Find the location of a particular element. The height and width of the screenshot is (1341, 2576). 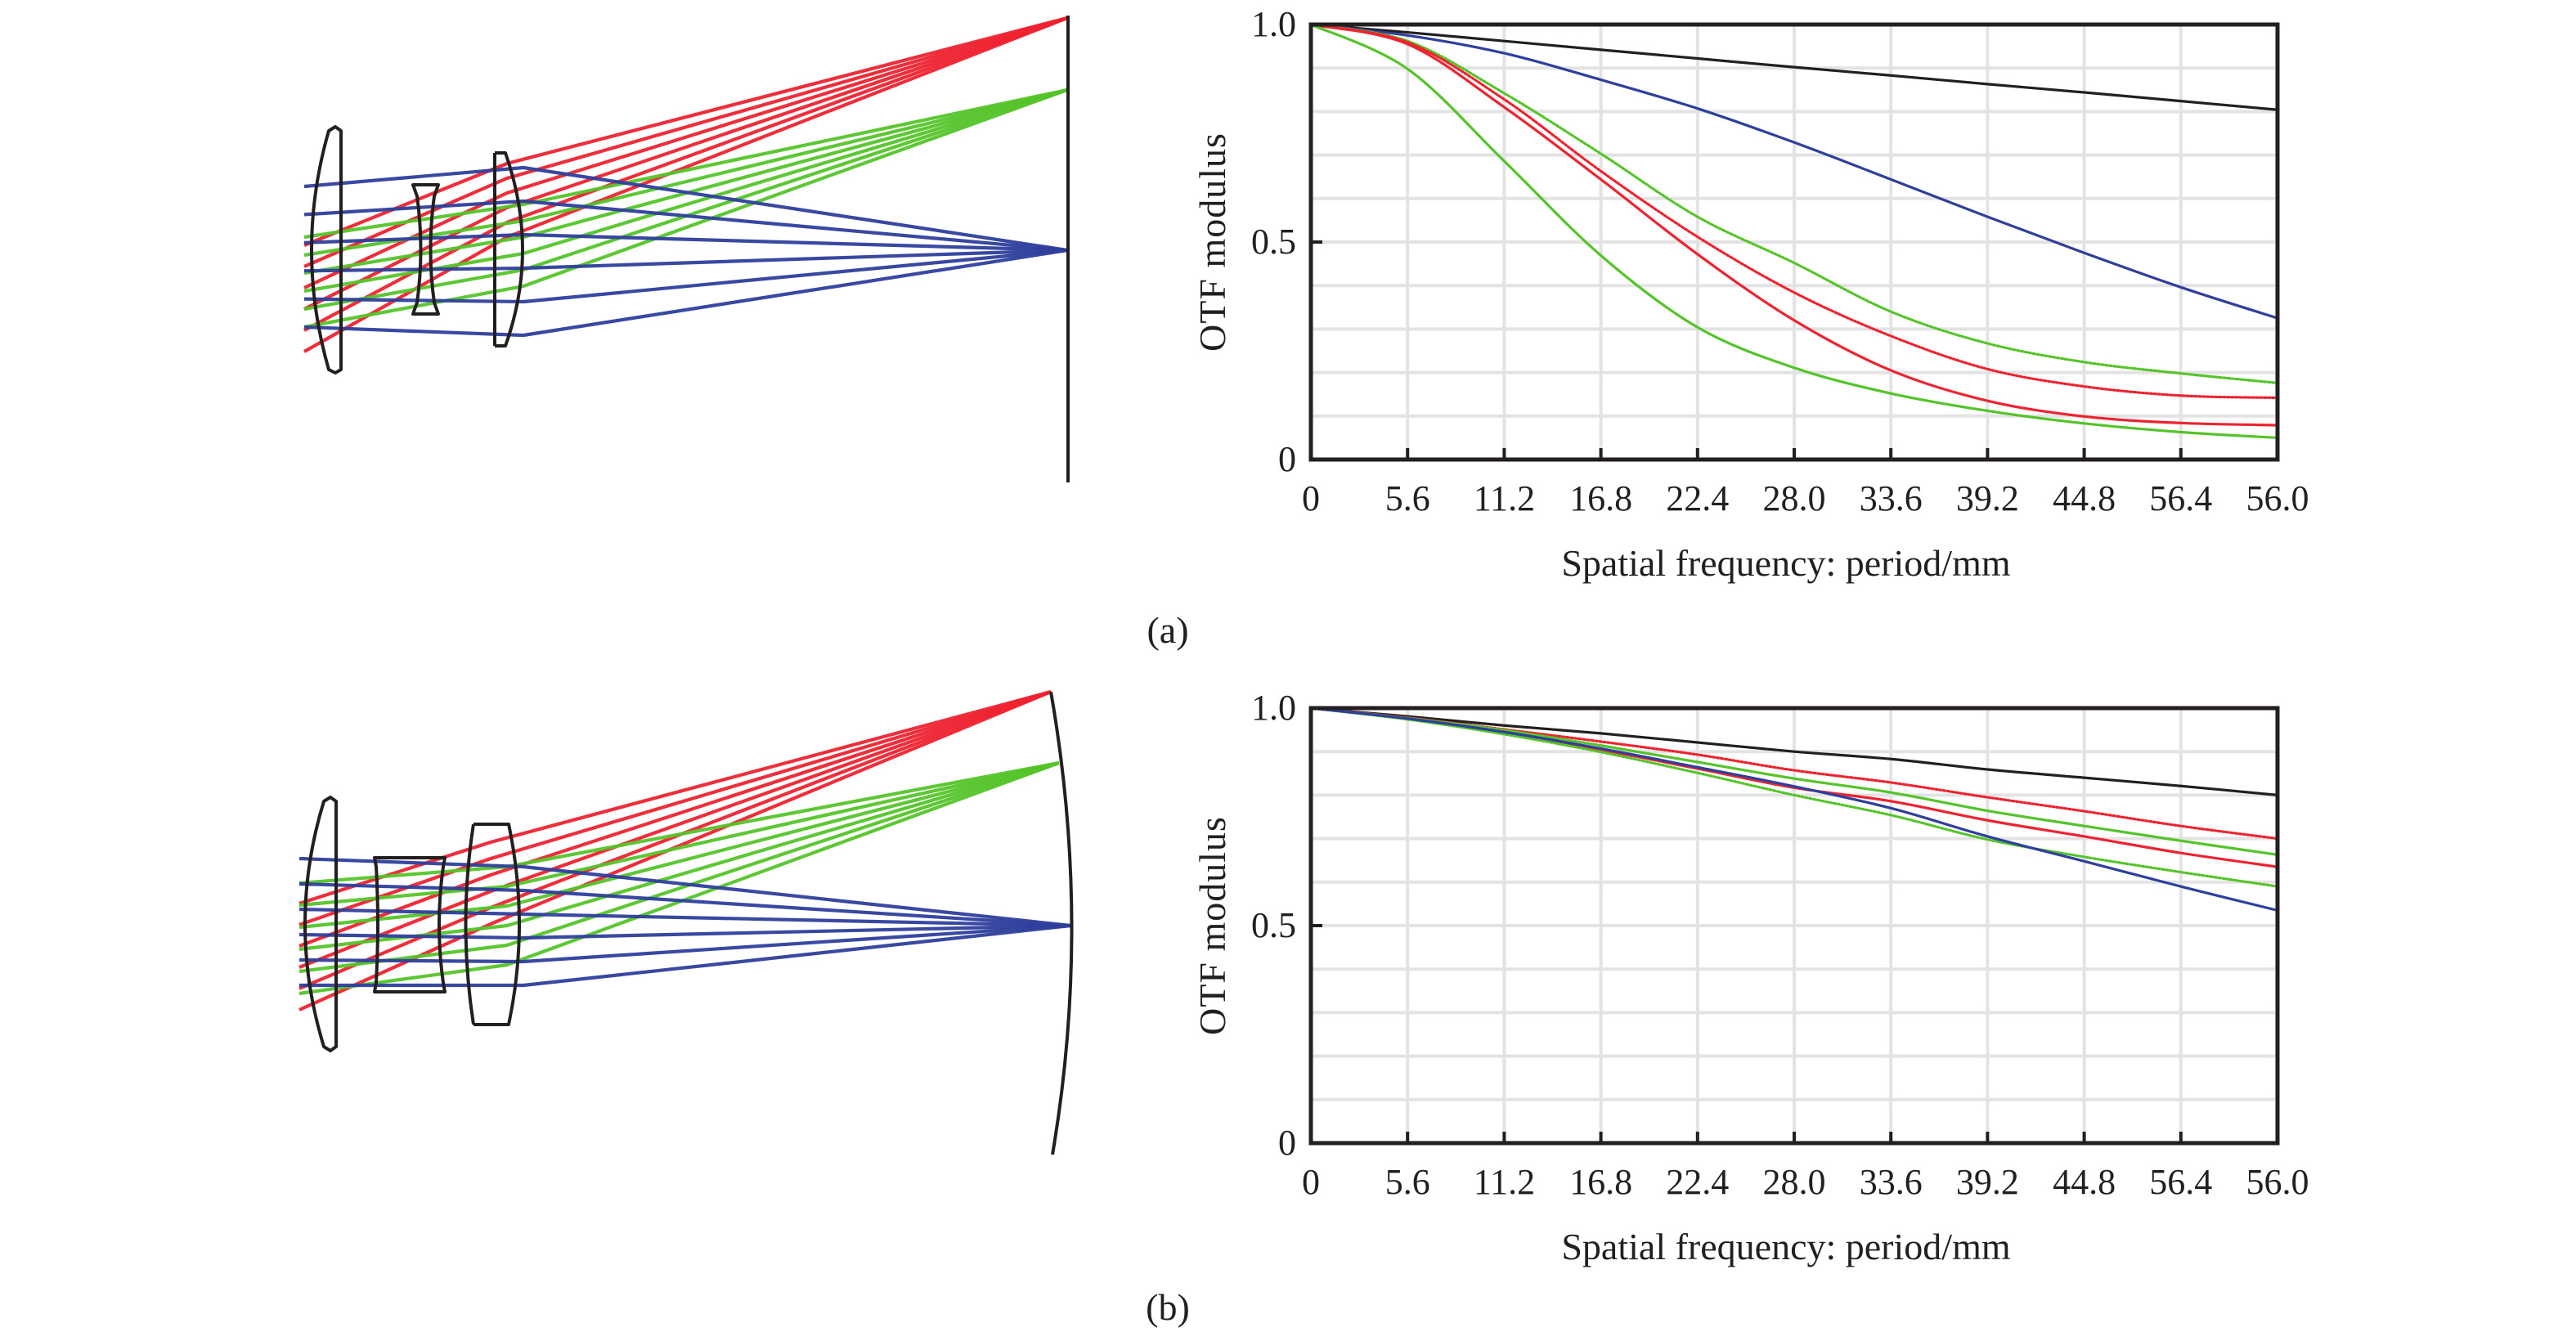

lens-diagram-a is located at coordinates (686, 249).